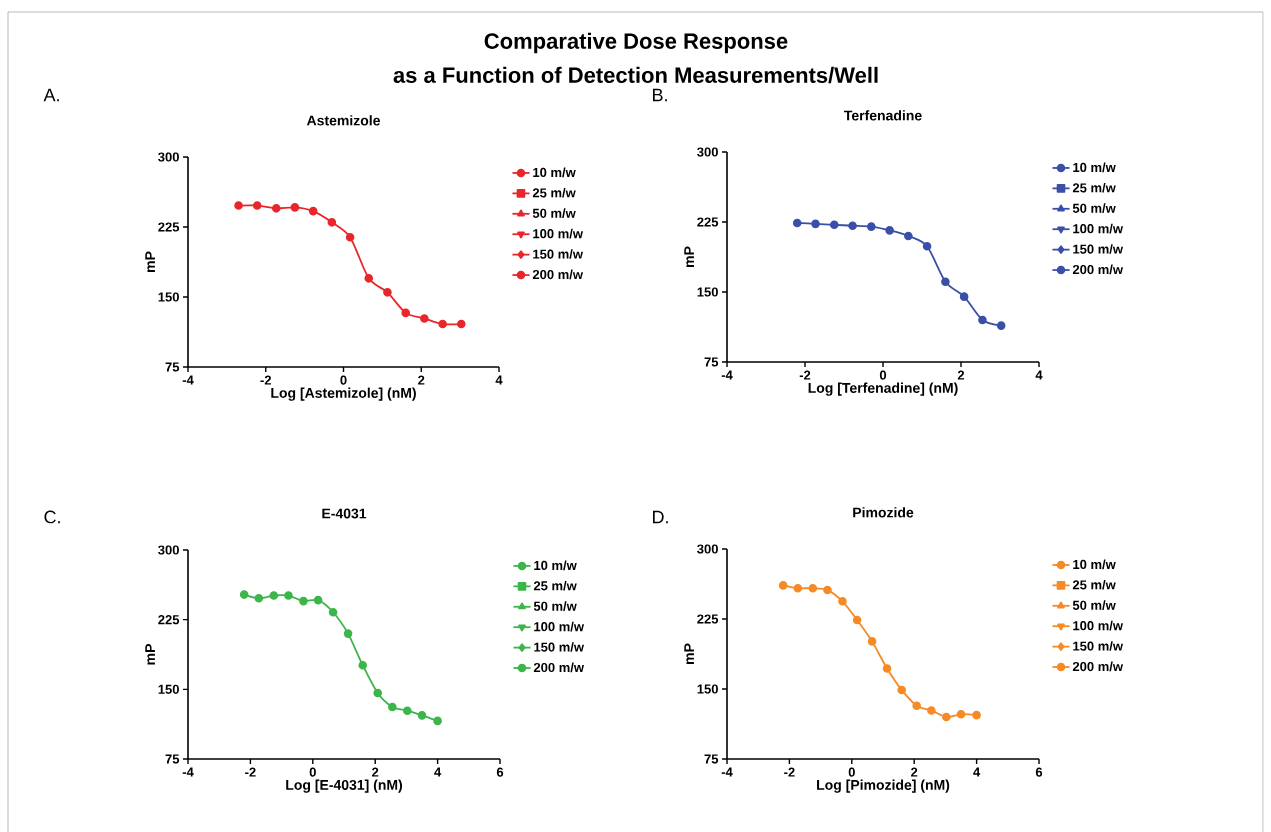 Image resolution: width=1271 pixels, height=832 pixels. I want to click on x-axis-title: Log [Terfenadine] (nM), so click(883, 389).